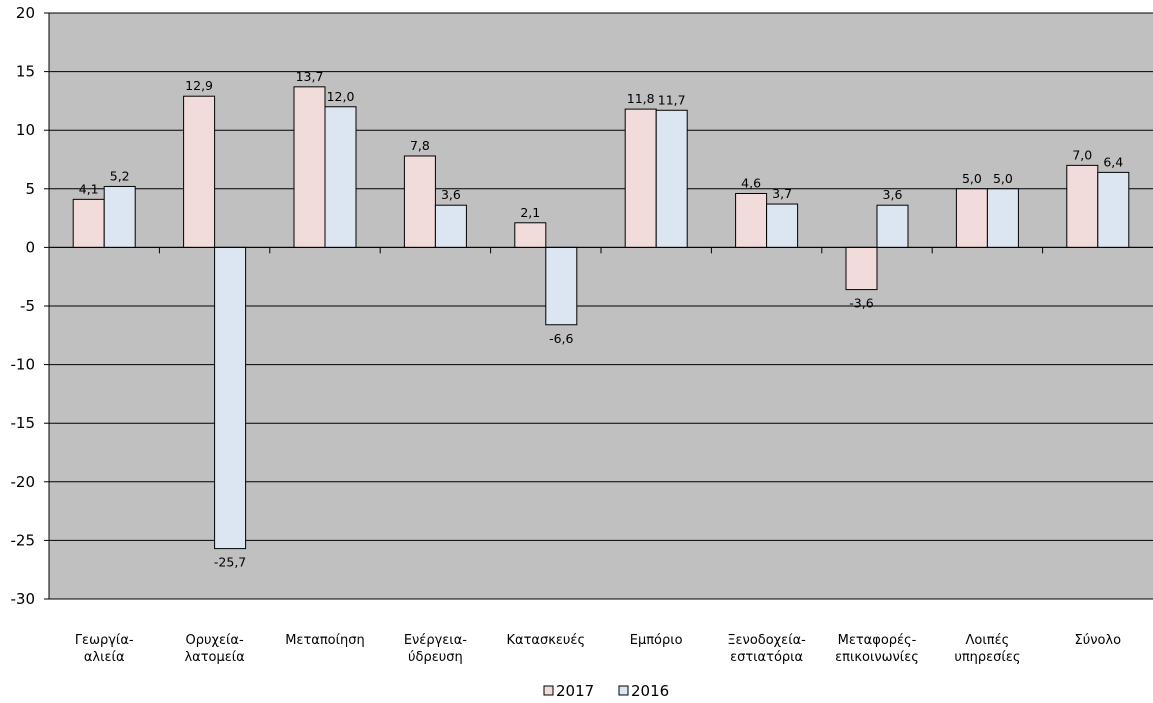 Image resolution: width=1153 pixels, height=703 pixels. Describe the element at coordinates (545, 640) in the screenshot. I see `category-label: Κατασκευές` at that location.